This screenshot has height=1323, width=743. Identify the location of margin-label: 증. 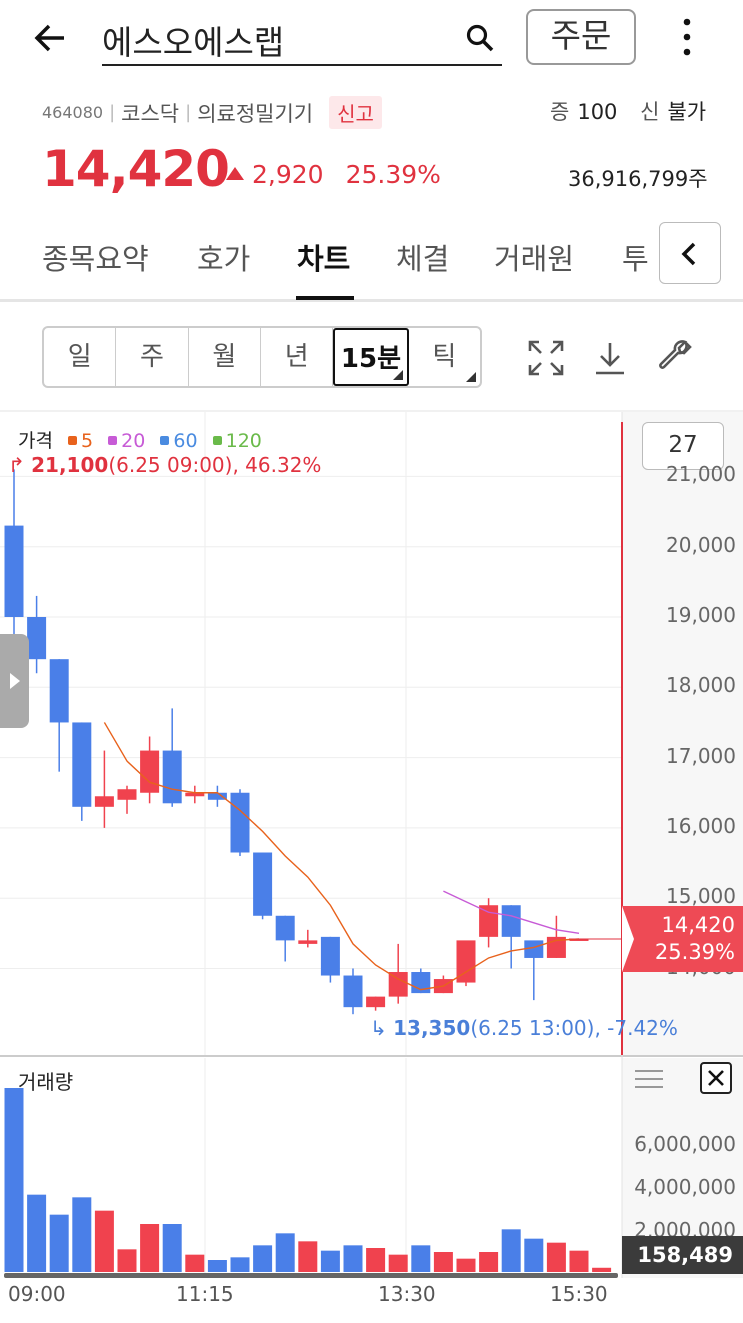
(560, 112).